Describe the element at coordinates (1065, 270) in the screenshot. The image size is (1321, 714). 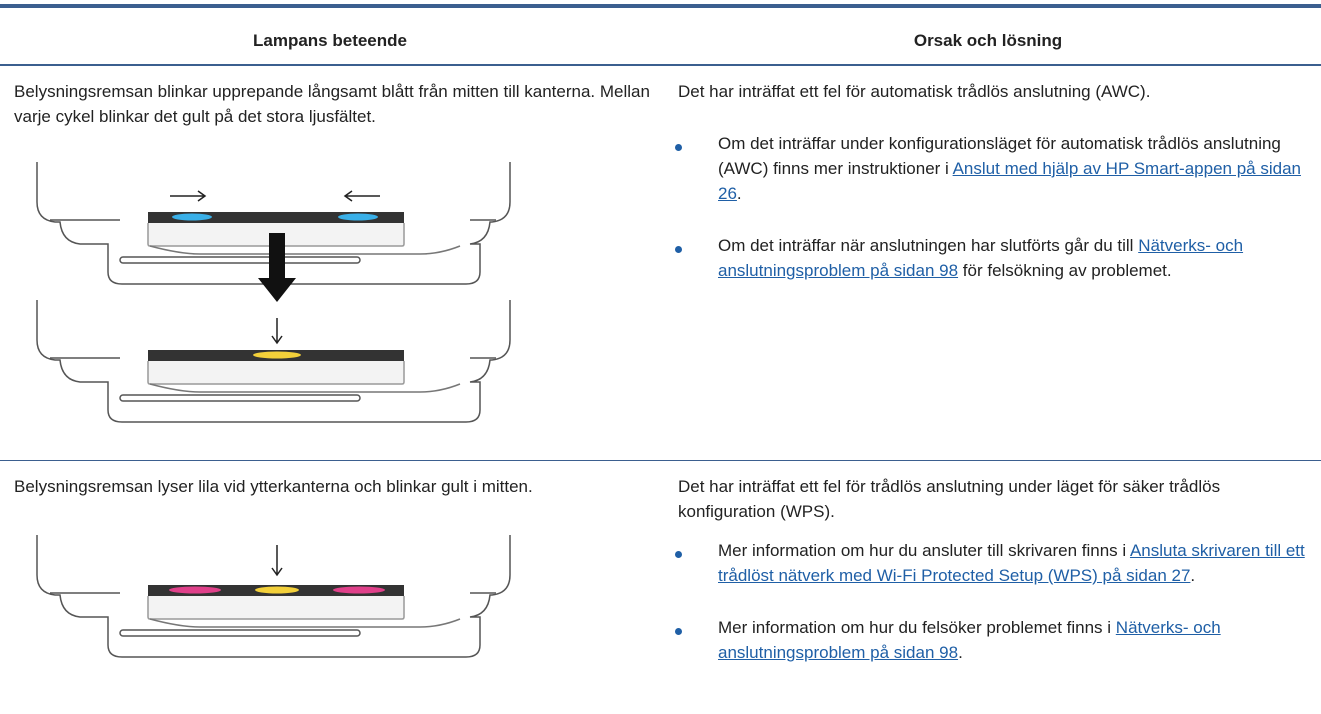
I see `text: för felsökning av problemet.` at that location.